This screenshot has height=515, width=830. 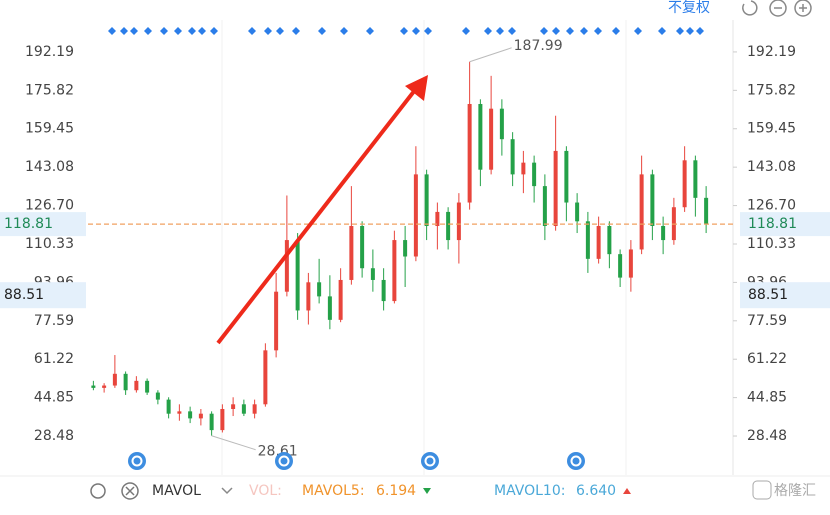 I want to click on y2-tick-label: 44.85, so click(x=767, y=398).